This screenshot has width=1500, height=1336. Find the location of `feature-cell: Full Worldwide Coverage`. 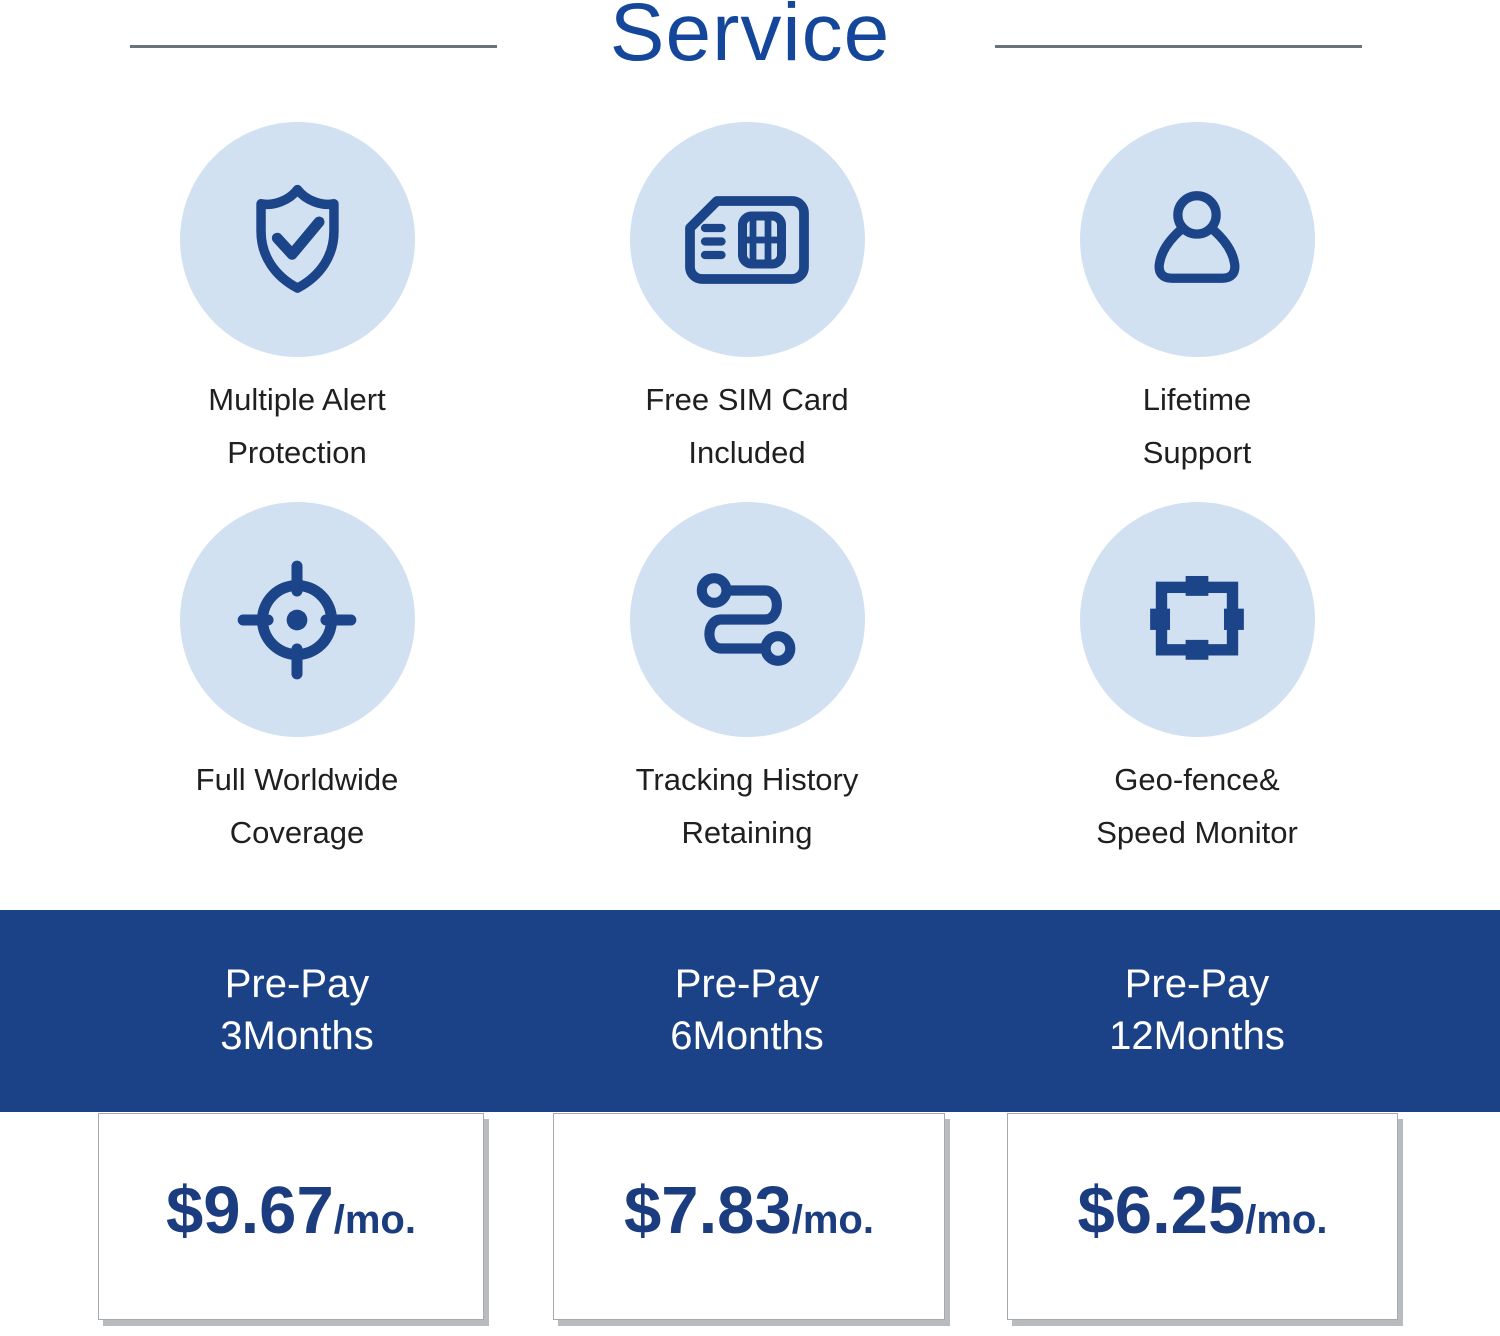

feature-cell: Full Worldwide Coverage is located at coordinates (297, 692).